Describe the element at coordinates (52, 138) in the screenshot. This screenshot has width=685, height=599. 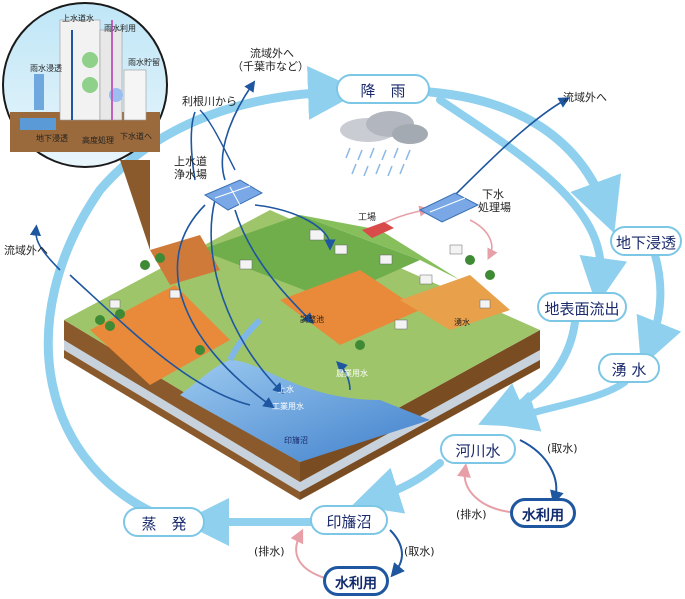
I see `inset-label-7: 地下浸透` at that location.